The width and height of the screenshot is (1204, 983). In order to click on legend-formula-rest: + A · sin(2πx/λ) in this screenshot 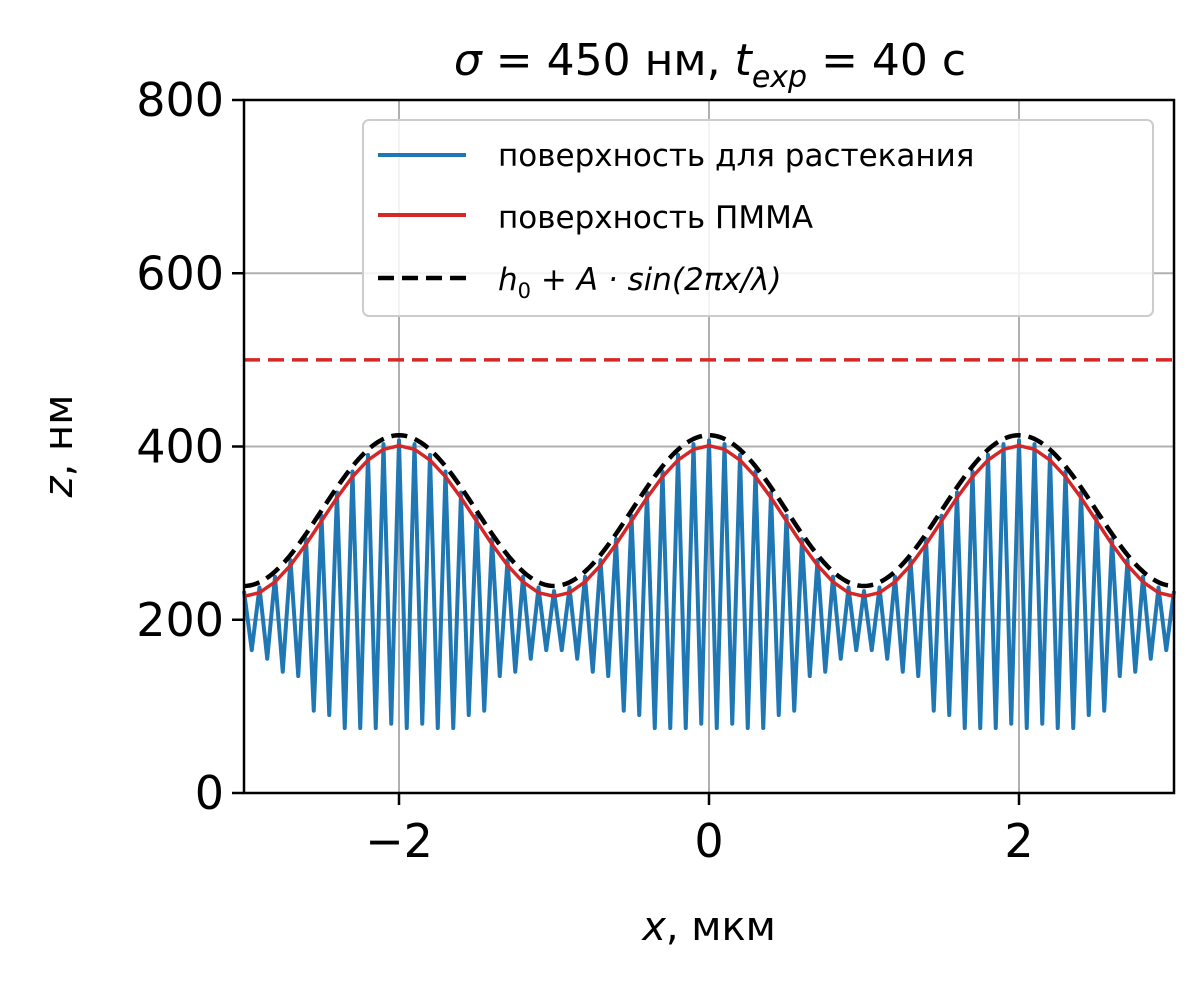, I will do `click(656, 280)`.